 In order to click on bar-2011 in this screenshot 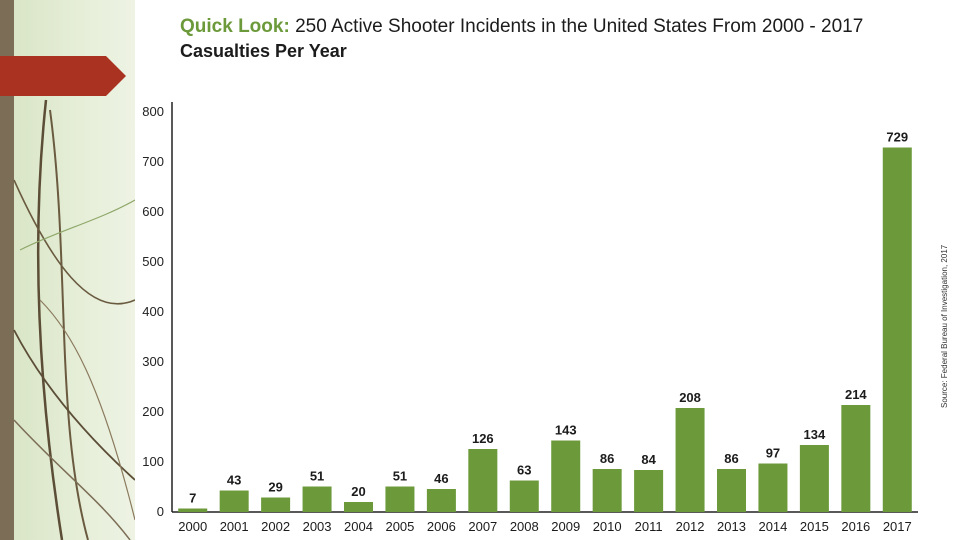, I will do `click(649, 491)`.